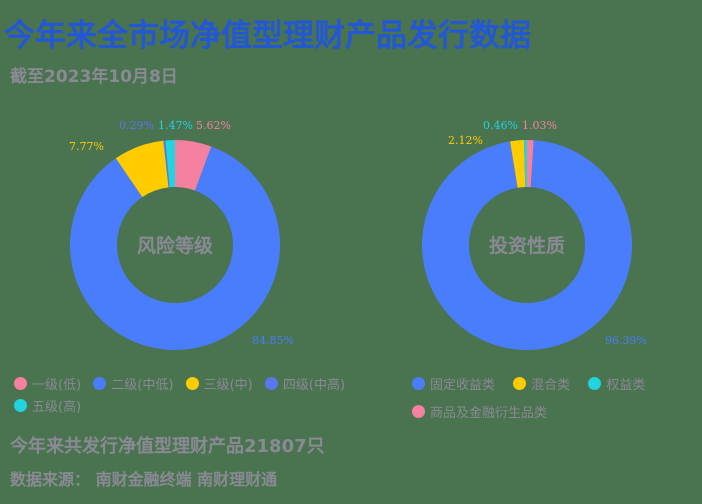 Image resolution: width=702 pixels, height=504 pixels. What do you see at coordinates (47, 383) in the screenshot?
I see `legend-item: 一级(低)` at bounding box center [47, 383].